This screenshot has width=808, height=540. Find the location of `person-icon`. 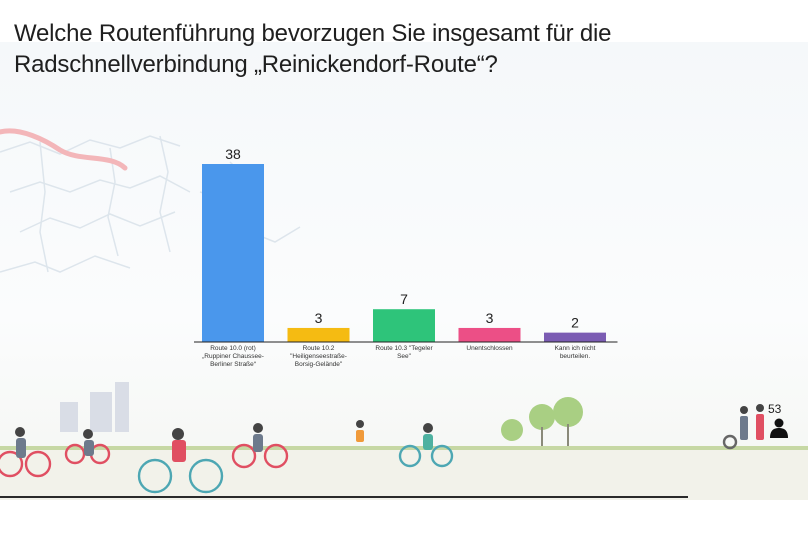

person-icon is located at coordinates (779, 428).